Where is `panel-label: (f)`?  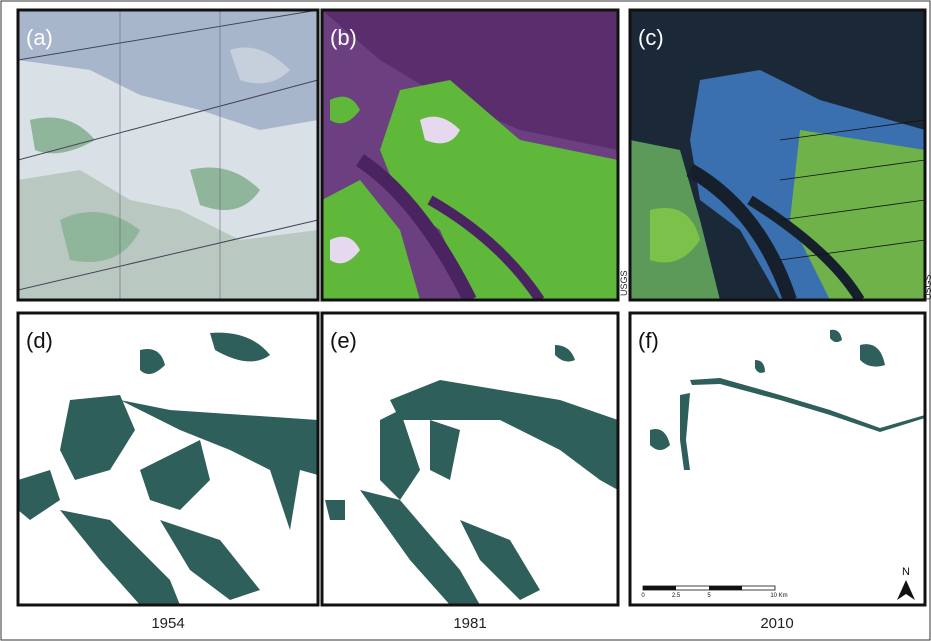
panel-label: (f) is located at coordinates (648, 340).